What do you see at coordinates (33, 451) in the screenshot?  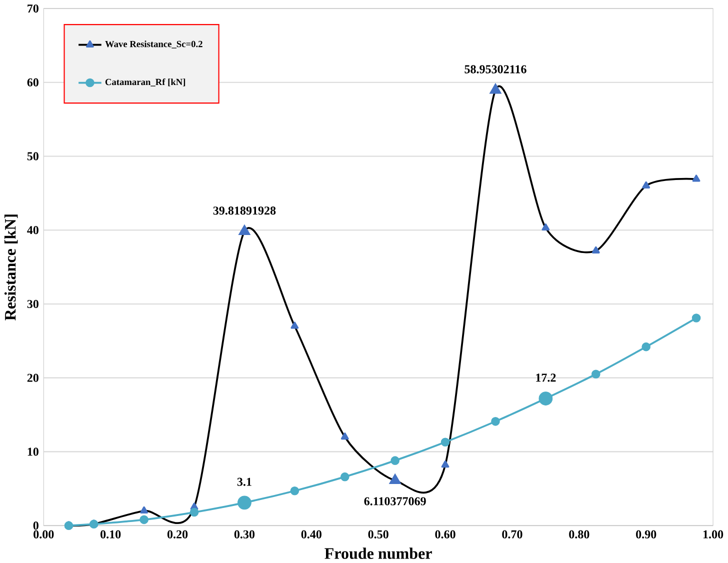 I see `y-tick-label: 10` at bounding box center [33, 451].